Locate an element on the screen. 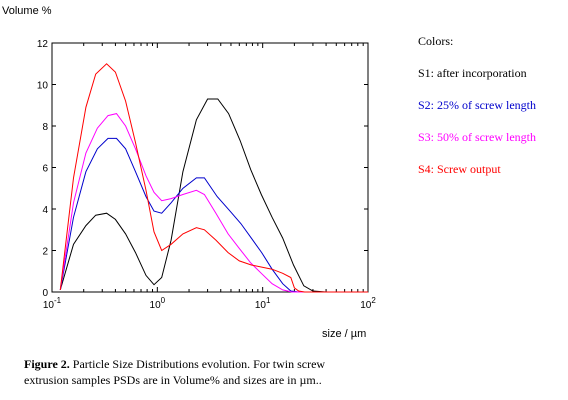  legend-item-s3: S3: 50% of screw length is located at coordinates (477, 137).